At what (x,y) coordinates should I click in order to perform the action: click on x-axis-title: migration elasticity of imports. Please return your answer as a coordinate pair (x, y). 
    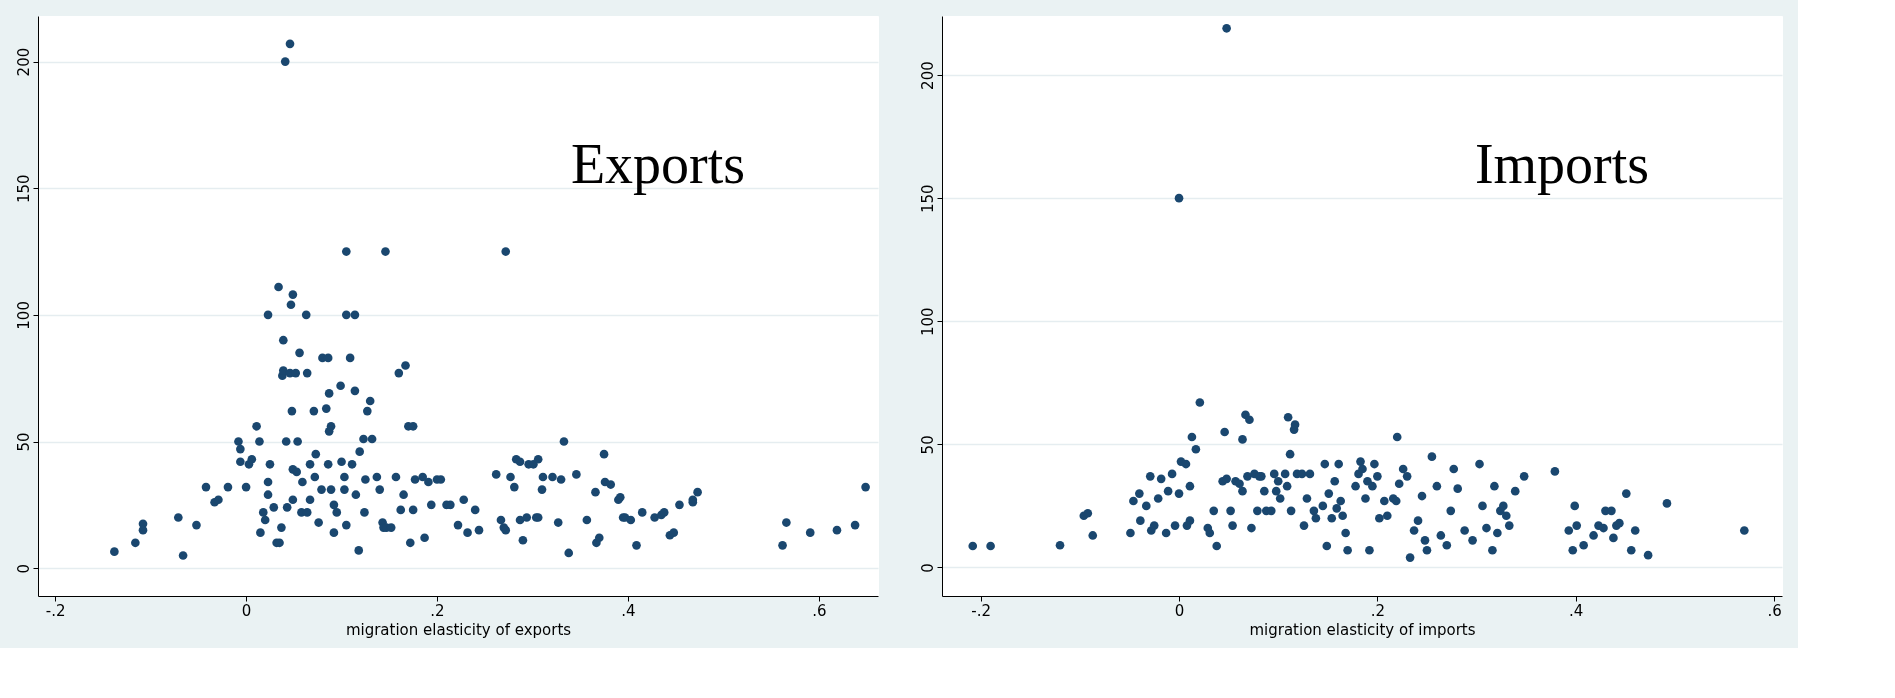
    Looking at the image, I should click on (1362, 629).